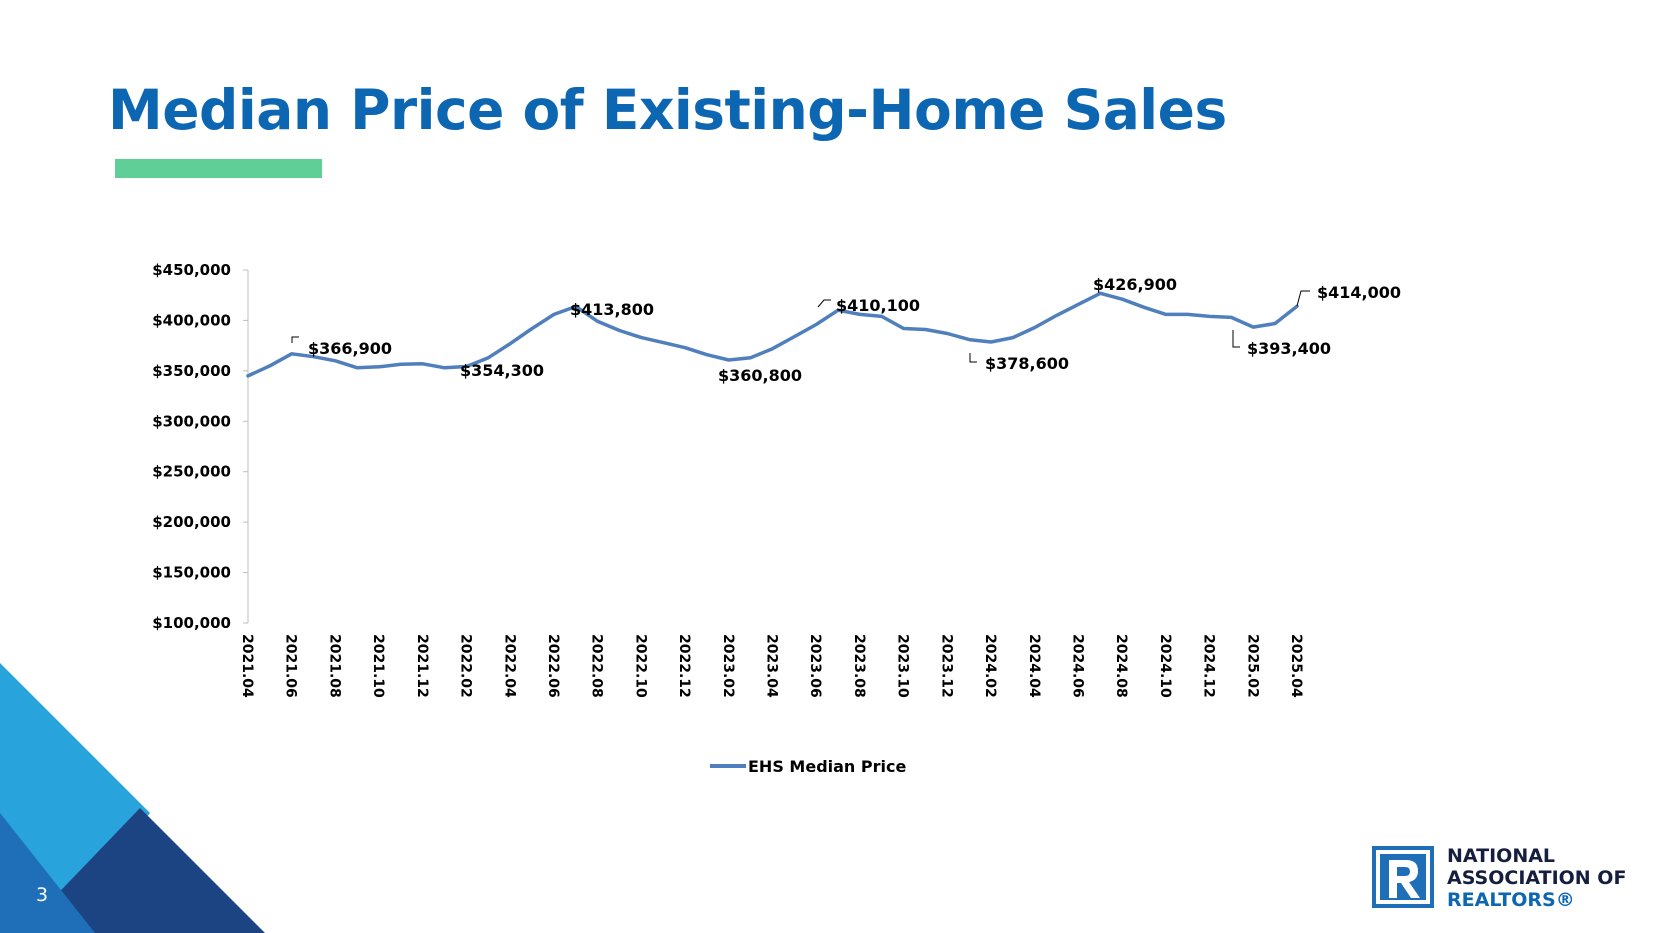  What do you see at coordinates (878, 305) in the screenshot?
I see `data-label: $410,100` at bounding box center [878, 305].